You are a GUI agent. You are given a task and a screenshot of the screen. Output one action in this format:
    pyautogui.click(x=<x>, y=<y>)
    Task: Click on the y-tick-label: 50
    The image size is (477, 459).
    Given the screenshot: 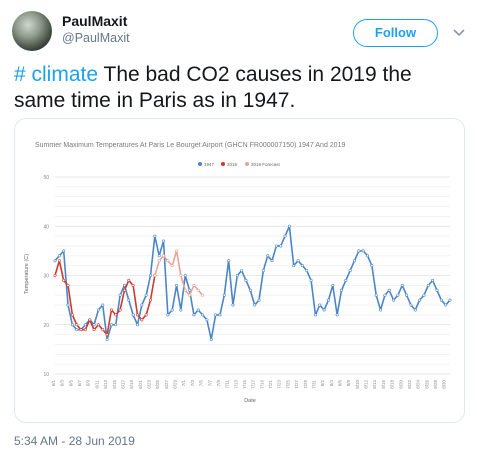 What is the action you would take?
    pyautogui.click(x=46, y=178)
    